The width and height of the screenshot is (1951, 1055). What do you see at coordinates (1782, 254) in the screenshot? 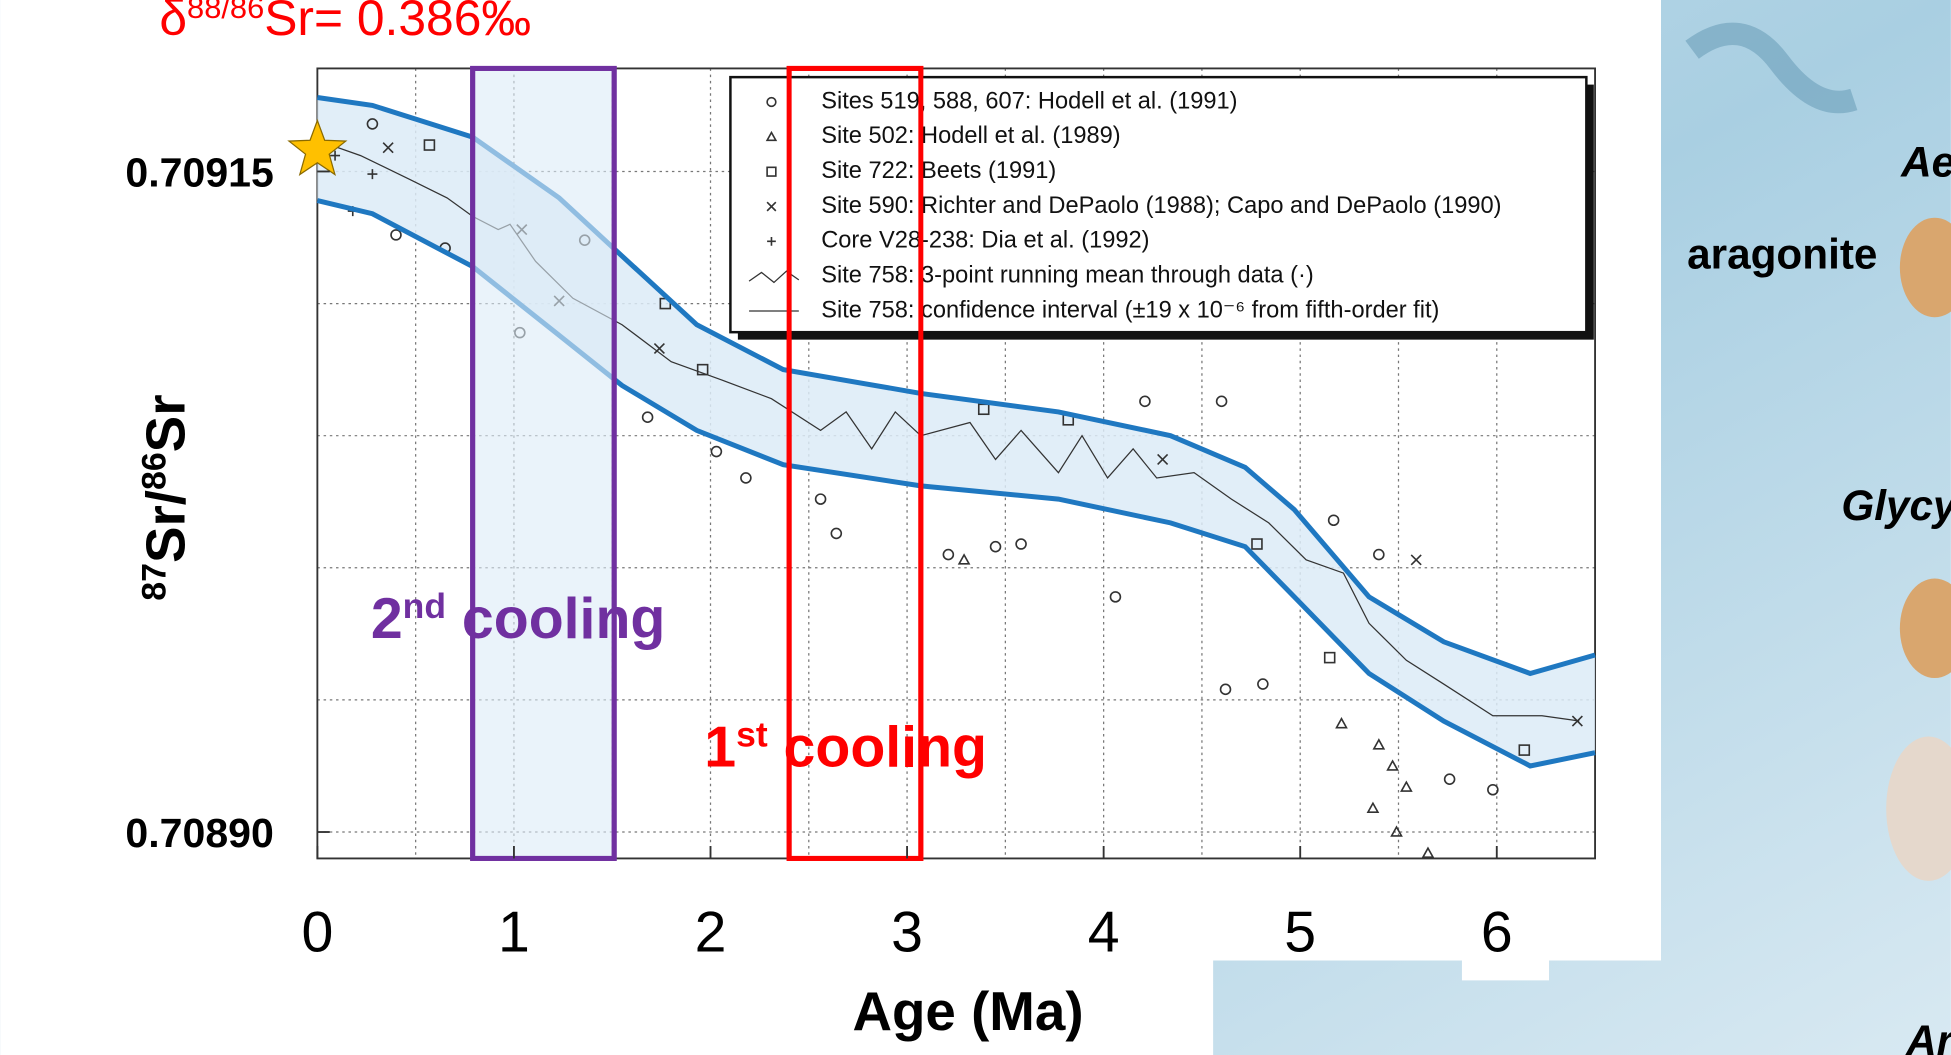
I see `side-label: aragonite` at bounding box center [1782, 254].